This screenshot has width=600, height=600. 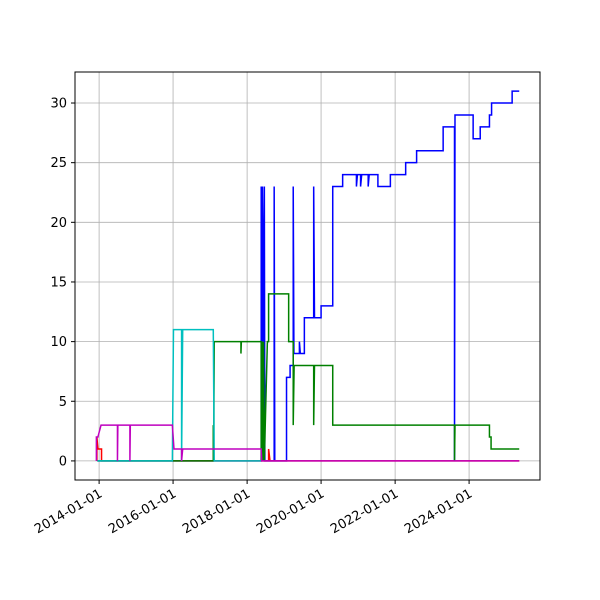 What do you see at coordinates (290, 511) in the screenshot?
I see `x-tick-label: 2020-01-01` at bounding box center [290, 511].